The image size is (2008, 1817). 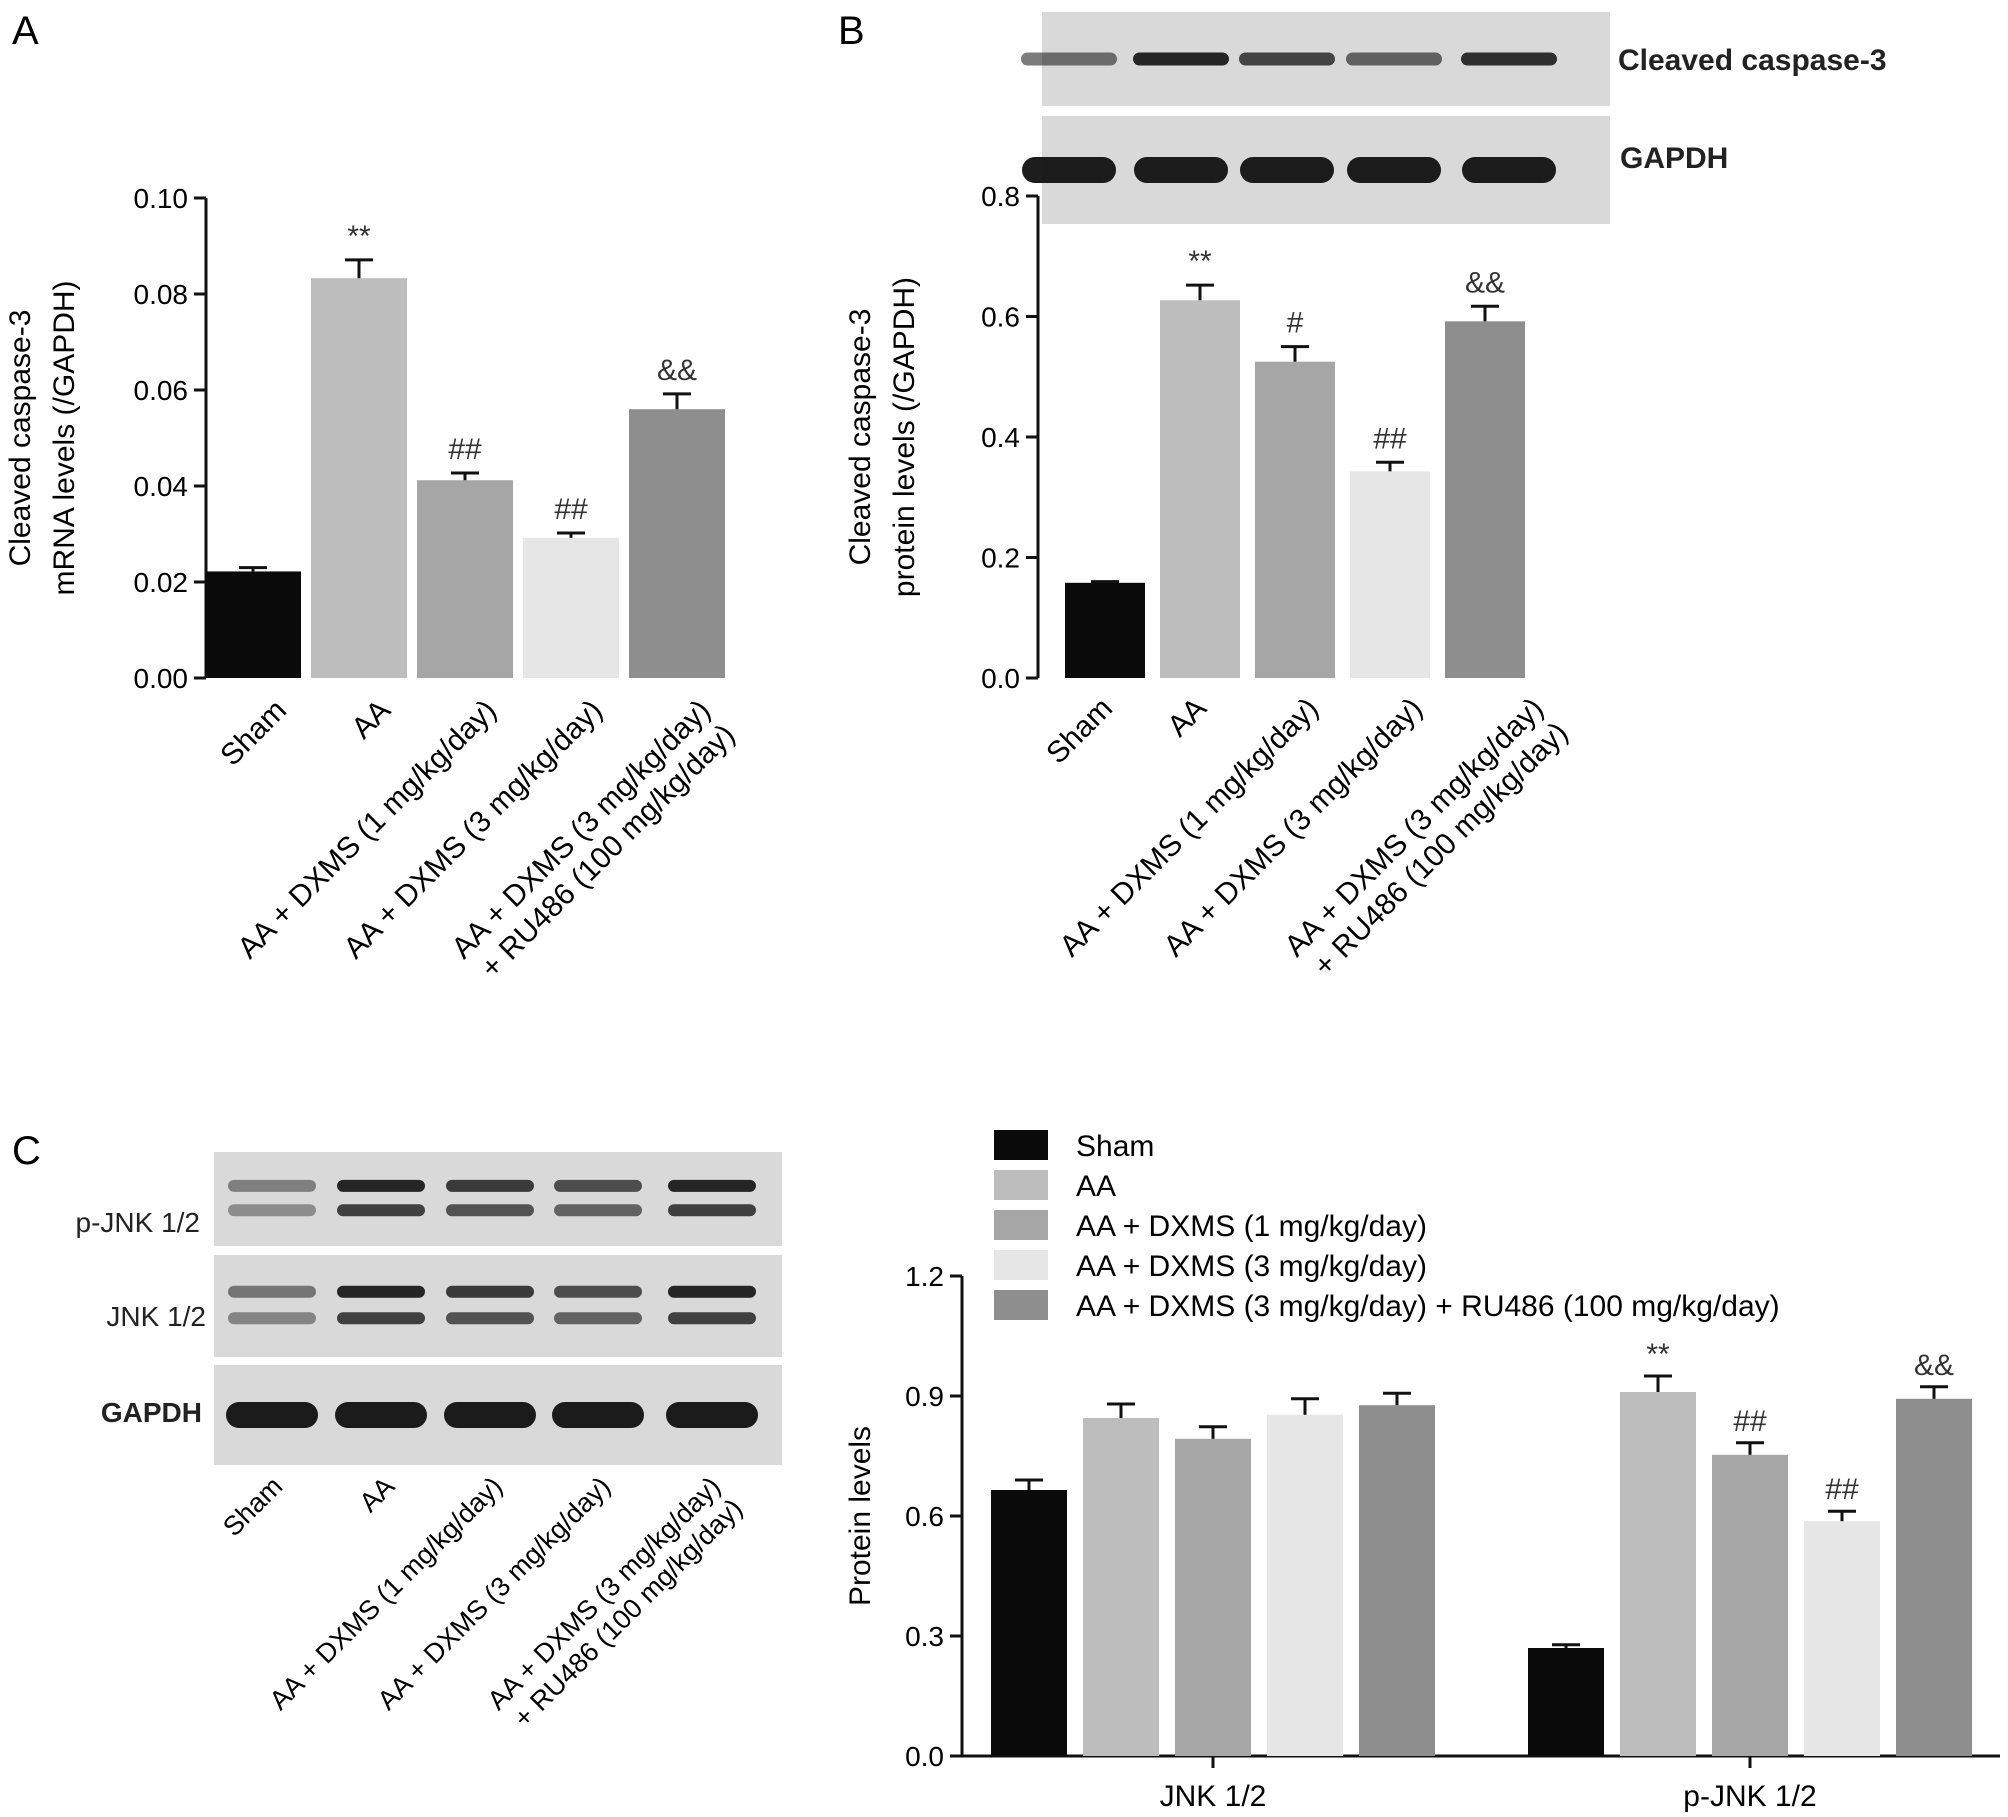 What do you see at coordinates (1390, 438) in the screenshot?
I see `chart-b-significance-mark: ##` at bounding box center [1390, 438].